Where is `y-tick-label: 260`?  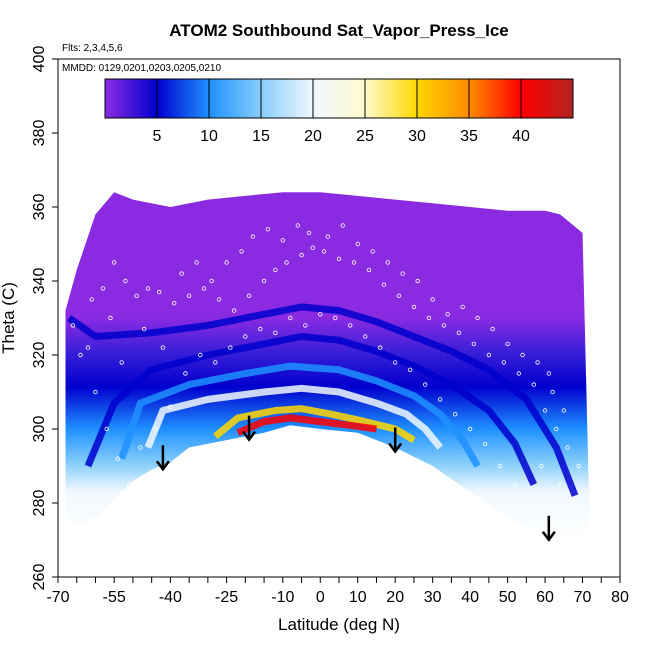
y-tick-label: 260 is located at coordinates (39, 577).